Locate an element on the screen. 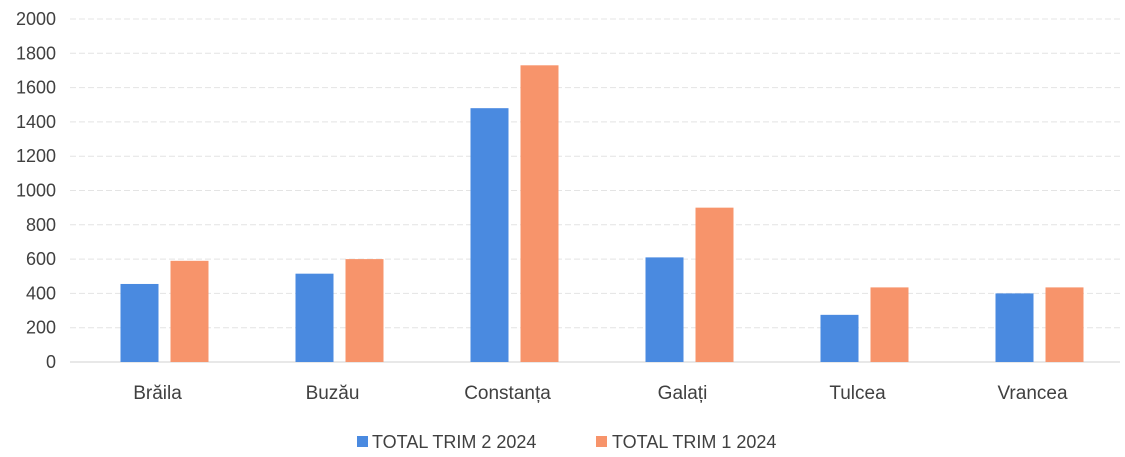 The height and width of the screenshot is (457, 1125). y-tick-label: 1000 is located at coordinates (36, 191).